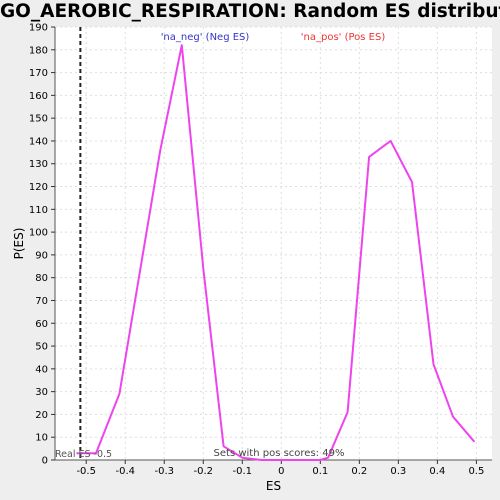  Describe the element at coordinates (83, 454) in the screenshot. I see `real-es-label: Real ES -0.5` at that location.